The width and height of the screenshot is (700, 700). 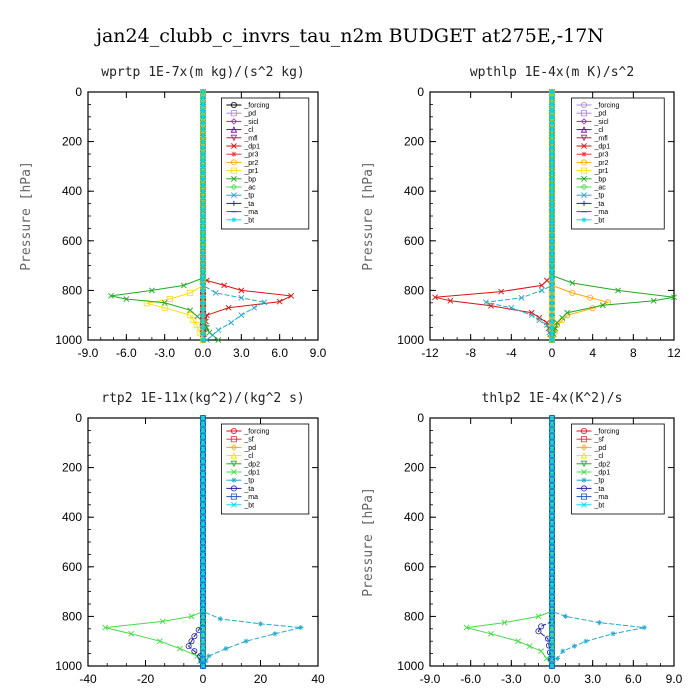 What do you see at coordinates (72, 468) in the screenshot?
I see `y-tick-label: 200` at bounding box center [72, 468].